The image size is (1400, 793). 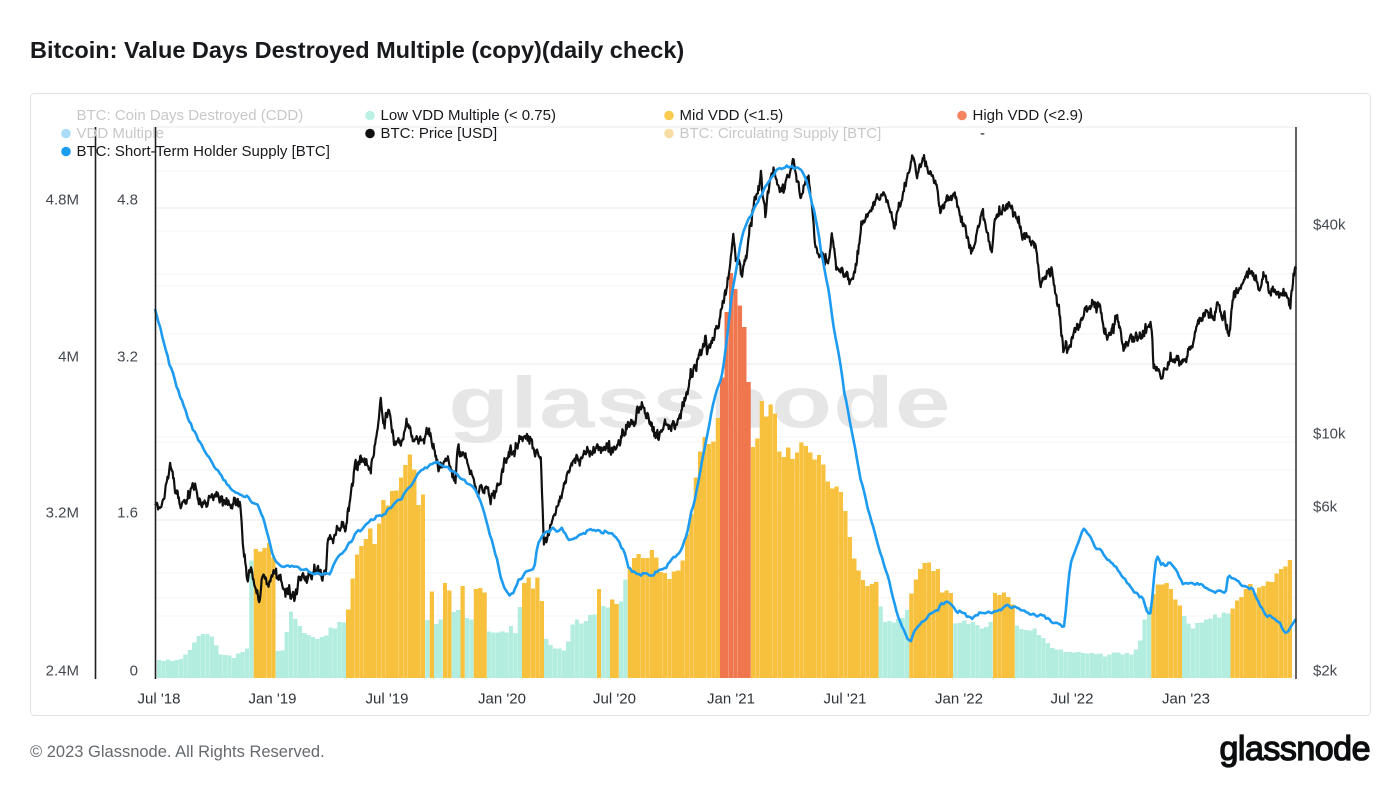 What do you see at coordinates (62, 200) in the screenshot?
I see `svg-text: 4.8M` at bounding box center [62, 200].